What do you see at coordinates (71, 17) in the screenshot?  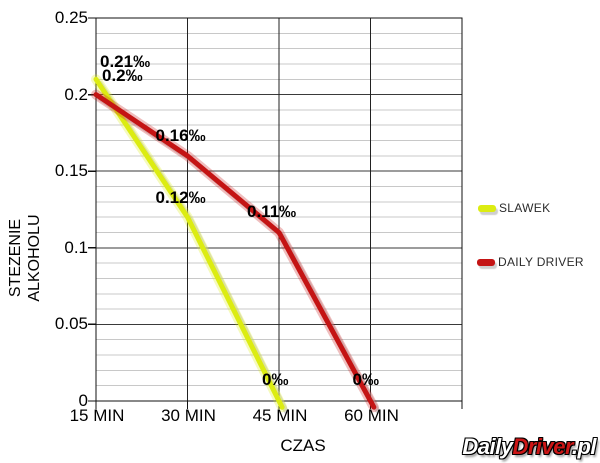 I see `y-tick-label-0.25: 0.25` at bounding box center [71, 17].